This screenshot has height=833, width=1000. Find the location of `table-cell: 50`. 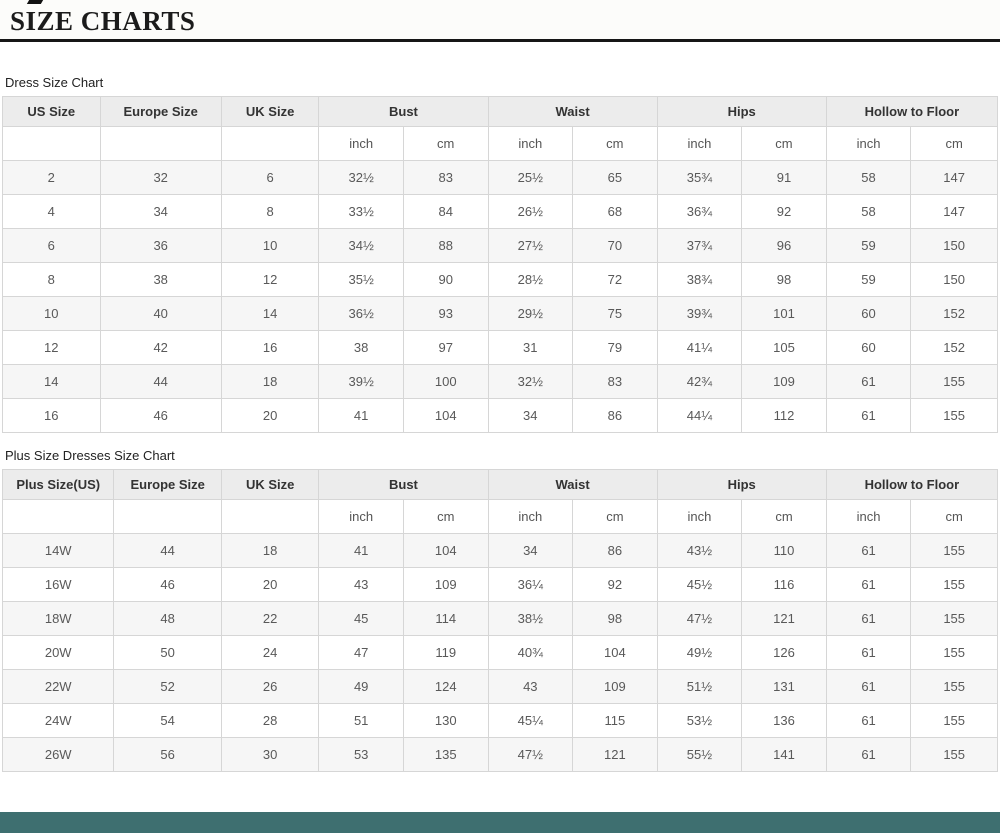

table-cell: 50 is located at coordinates (167, 652).